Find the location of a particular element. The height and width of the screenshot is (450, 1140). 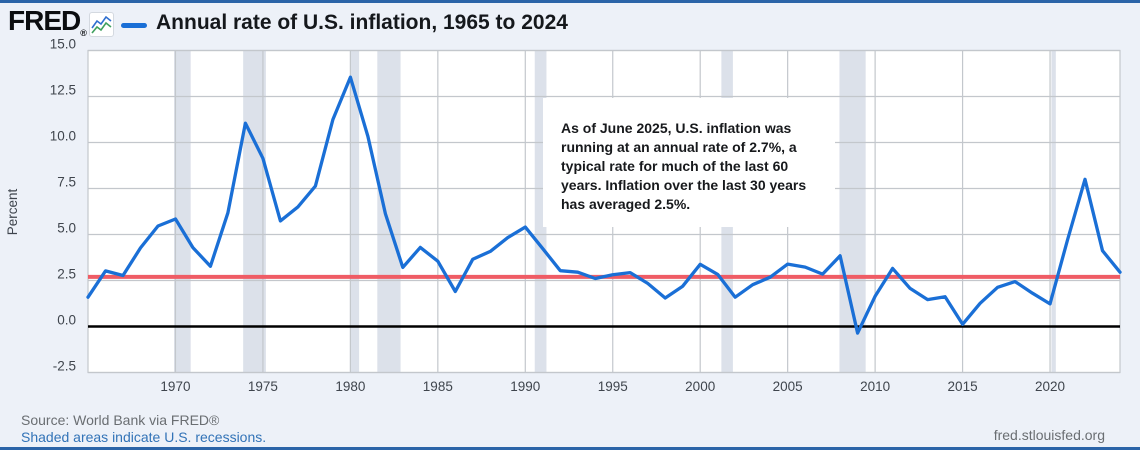

sparkline-icon is located at coordinates (101, 24).